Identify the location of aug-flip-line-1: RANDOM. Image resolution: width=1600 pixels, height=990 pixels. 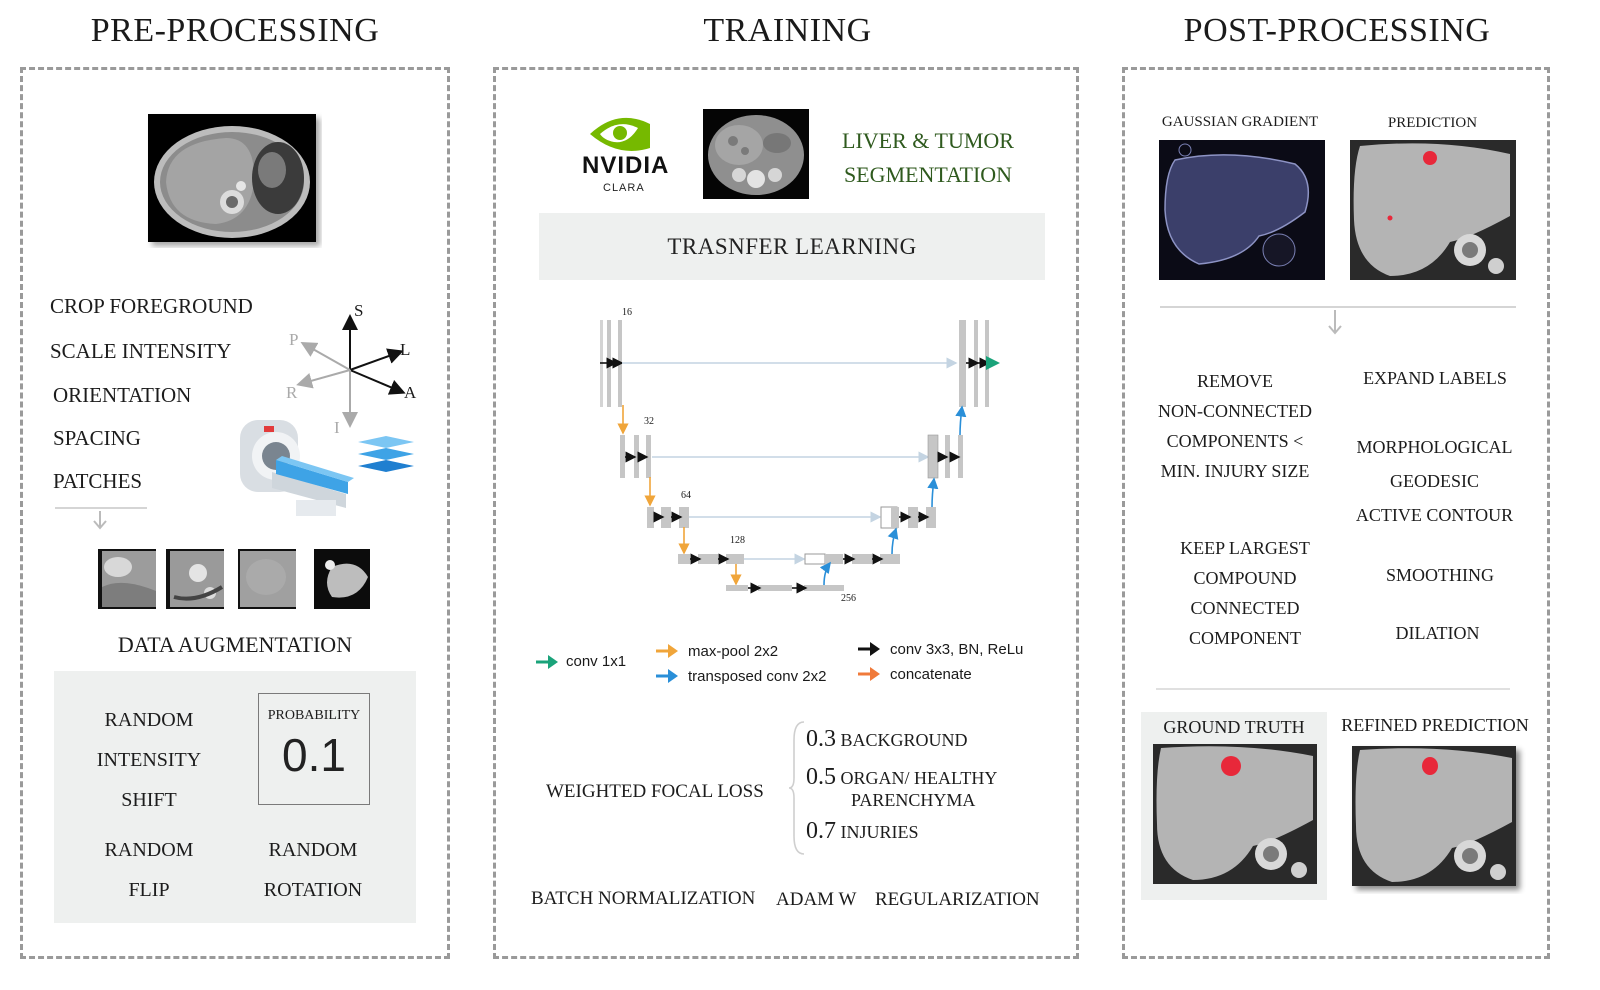
(149, 850).